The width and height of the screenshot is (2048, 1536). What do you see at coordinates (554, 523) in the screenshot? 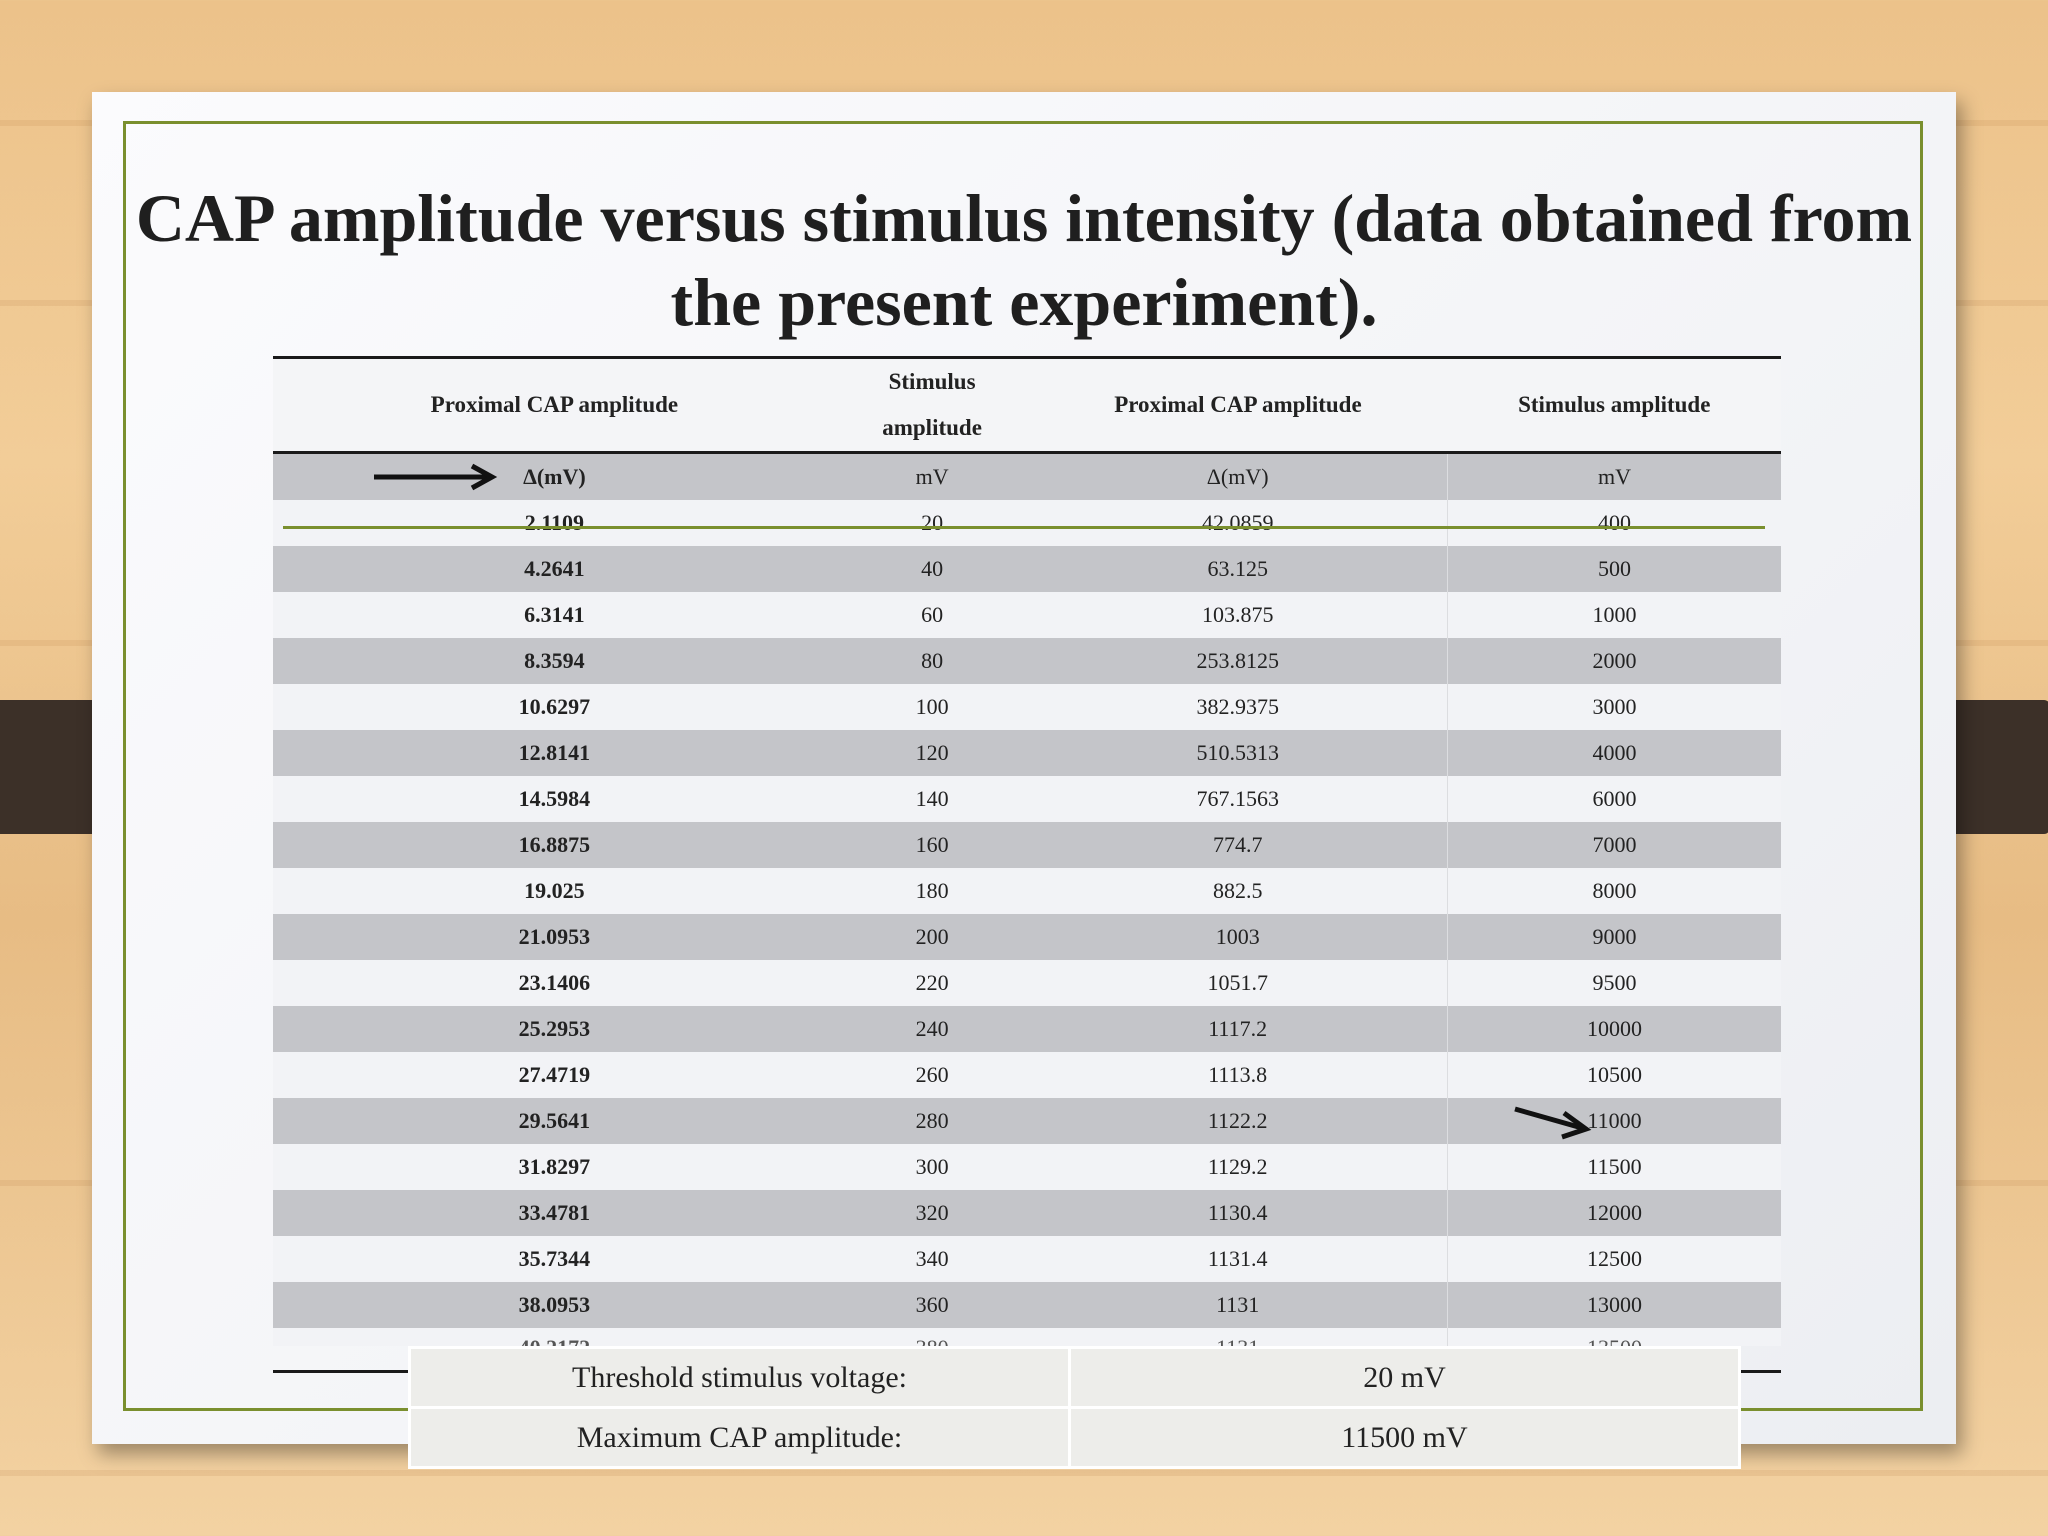
I see `table-cell: 2.1109` at bounding box center [554, 523].